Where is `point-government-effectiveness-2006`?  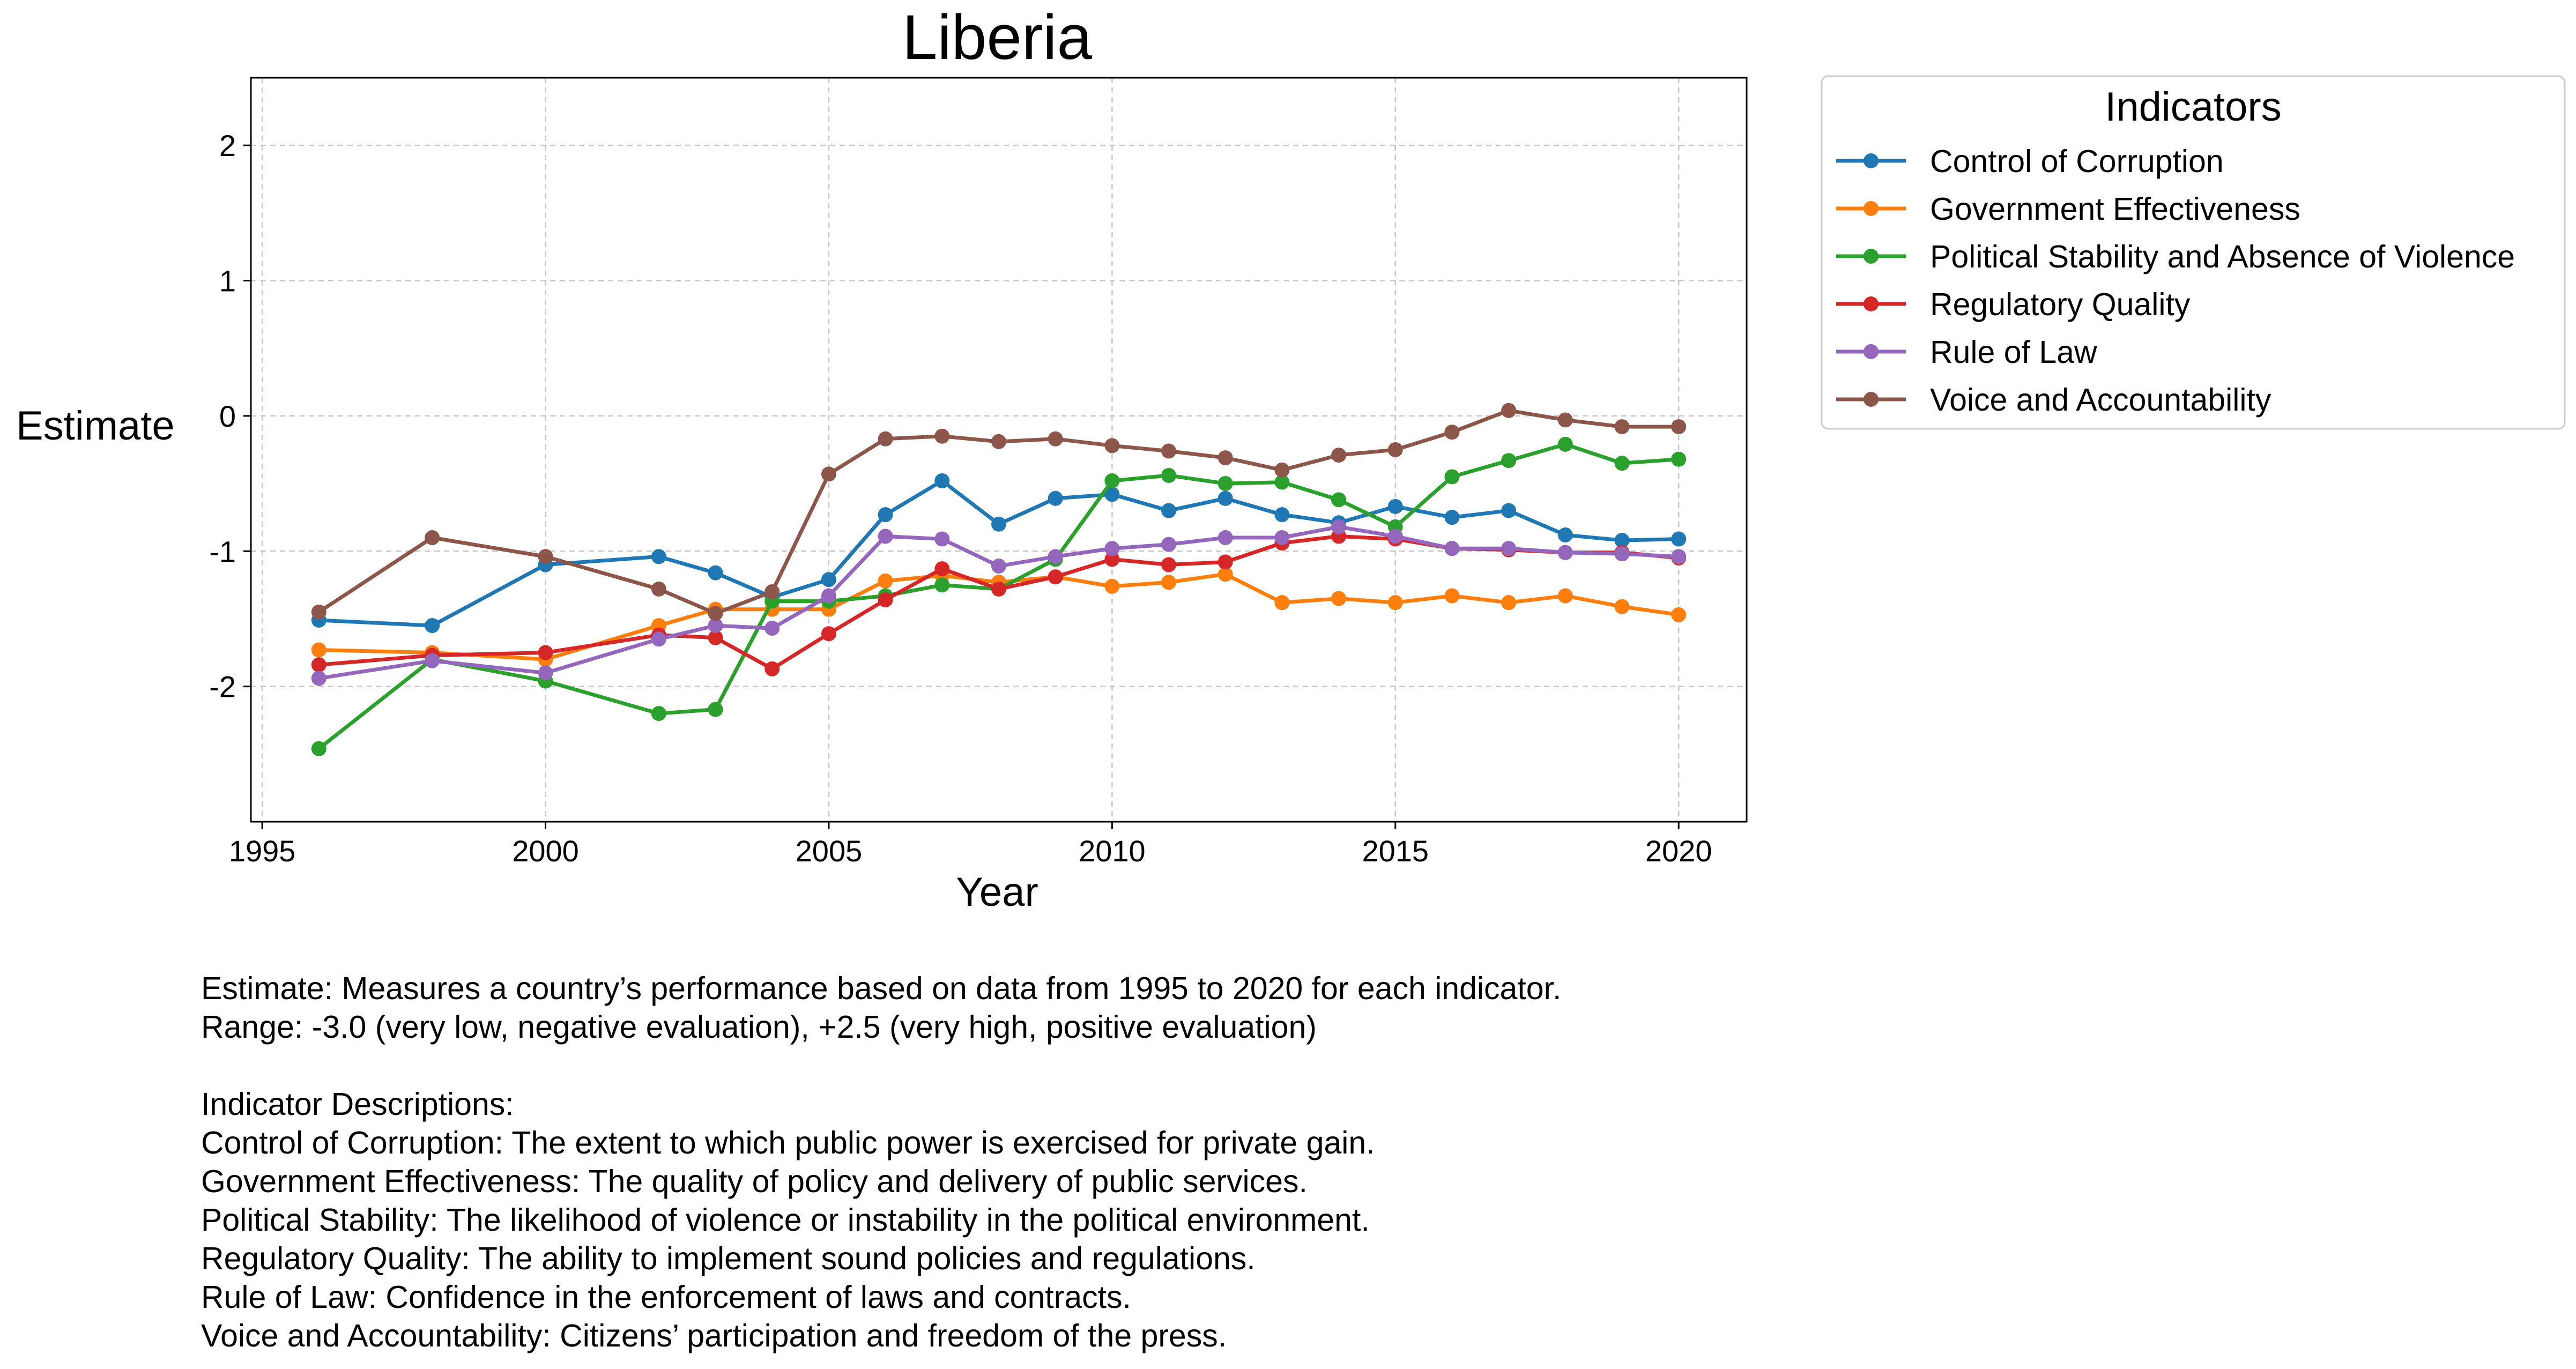 point-government-effectiveness-2006 is located at coordinates (886, 581).